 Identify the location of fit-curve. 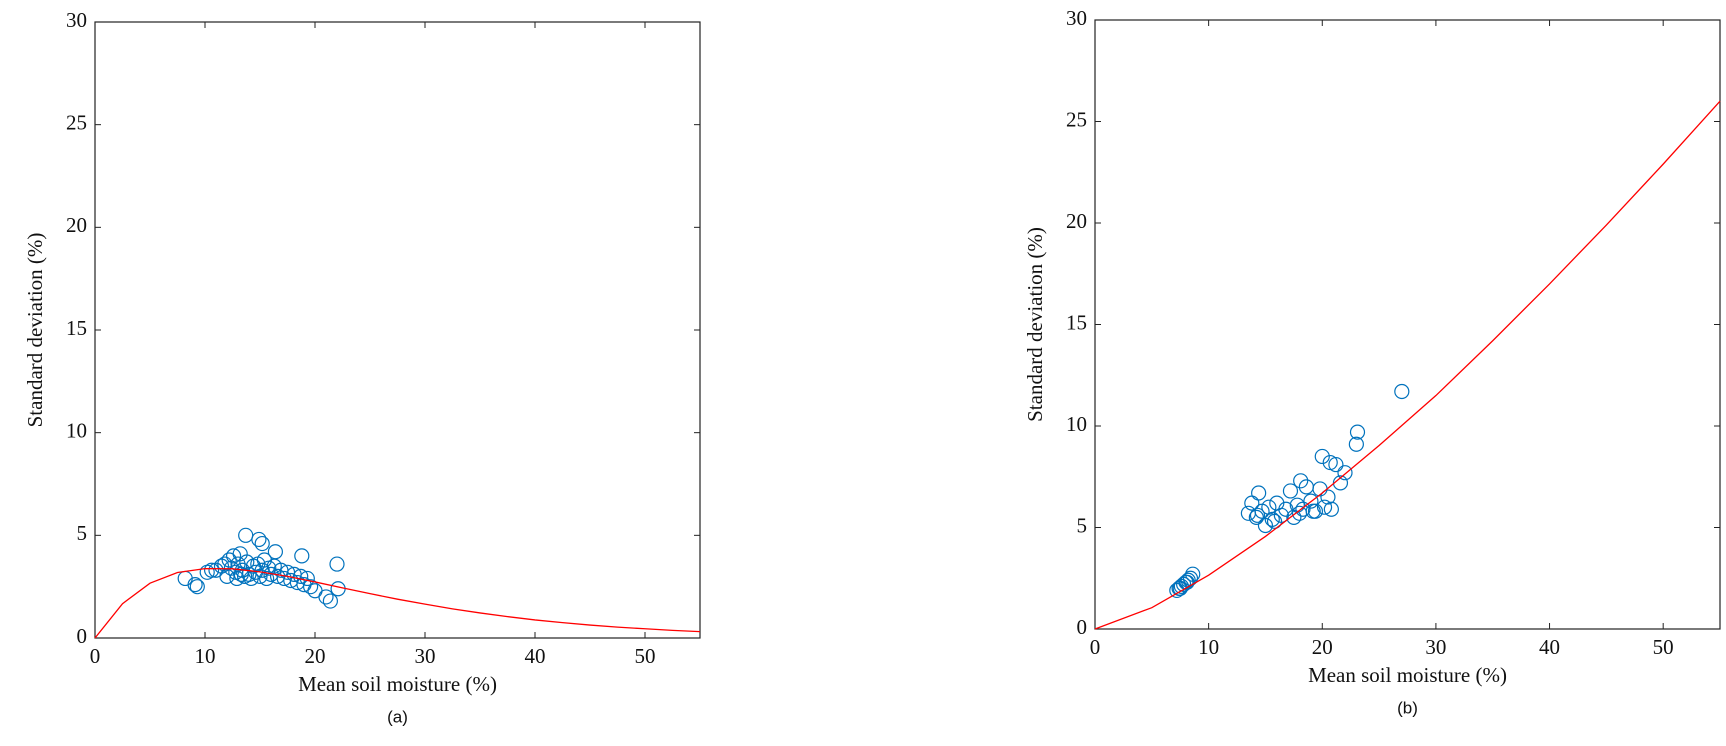
(397, 603).